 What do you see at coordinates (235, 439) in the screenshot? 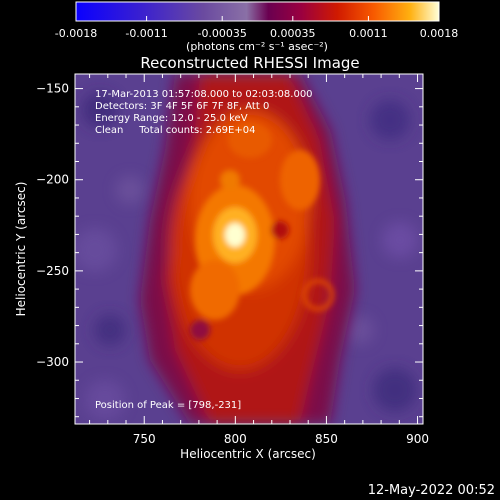
I see `x-tick-label: 800` at bounding box center [235, 439].